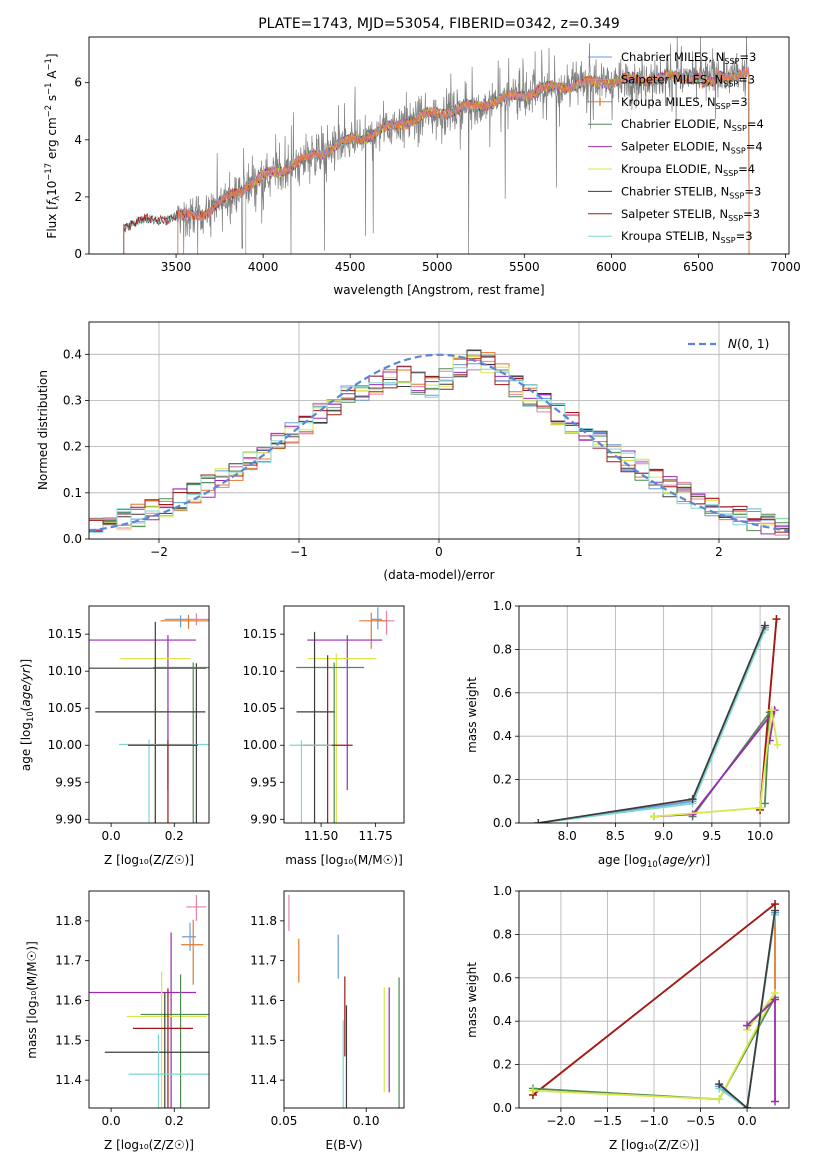 This screenshot has height=1170, width=819. Describe the element at coordinates (567, 836) in the screenshot. I see `x-tick-label: 8.0` at that location.